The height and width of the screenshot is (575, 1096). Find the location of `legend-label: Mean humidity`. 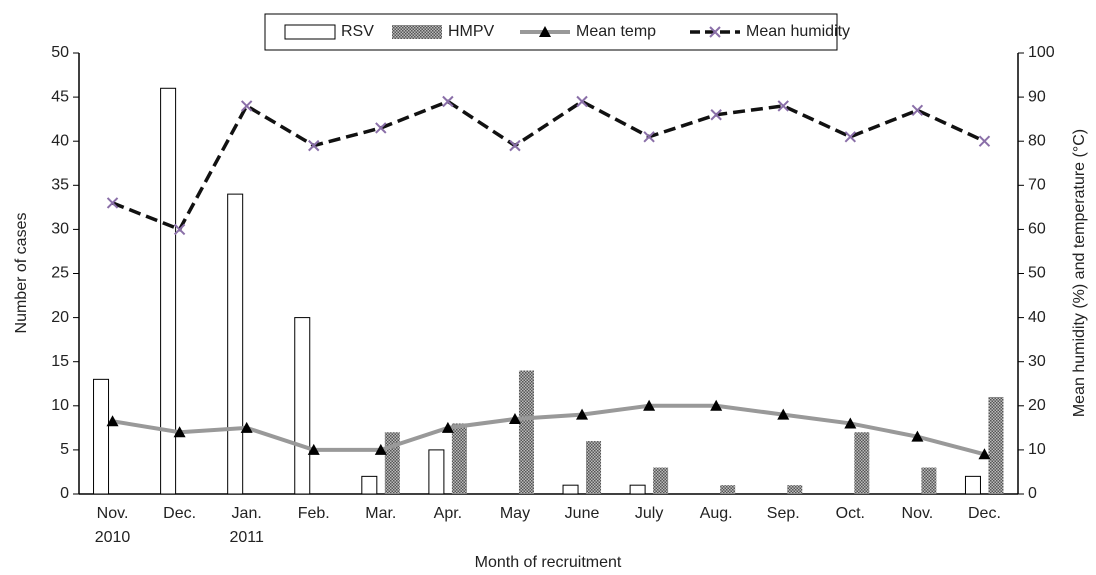

legend-label: Mean humidity is located at coordinates (798, 31).